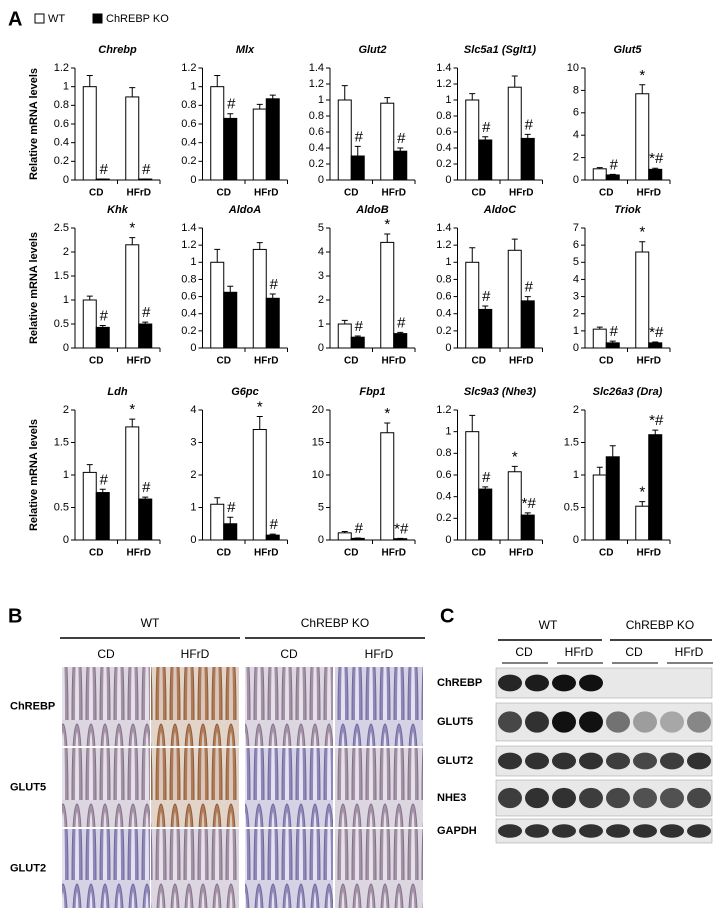  I want to click on panel-label: B, so click(15, 616).